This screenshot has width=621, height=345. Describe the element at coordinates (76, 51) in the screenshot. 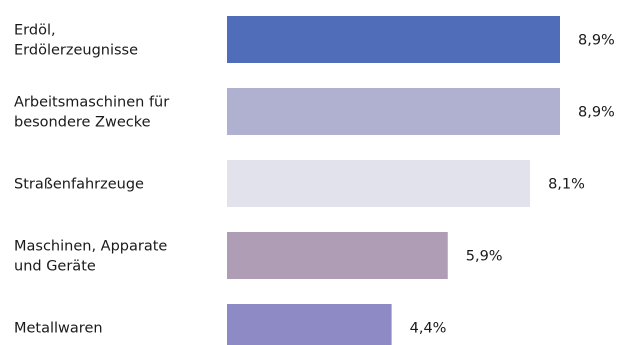

I see `category-label-line: Erdölerzeugnisse` at that location.